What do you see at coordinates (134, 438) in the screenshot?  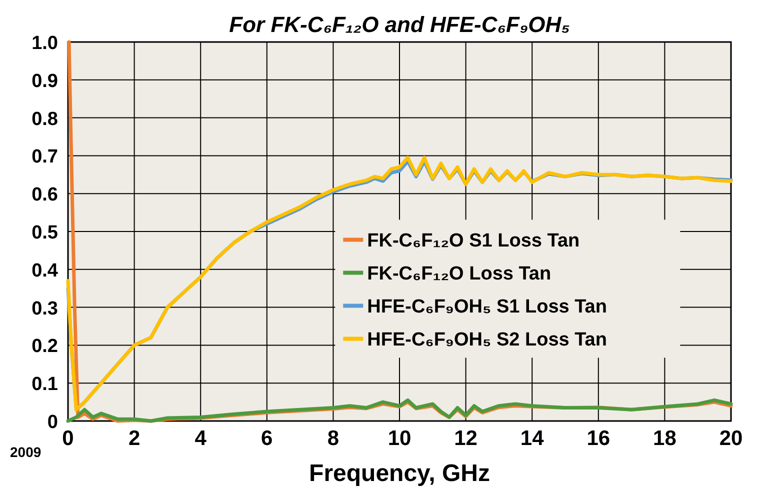 I see `x-tick-label: 2` at bounding box center [134, 438].